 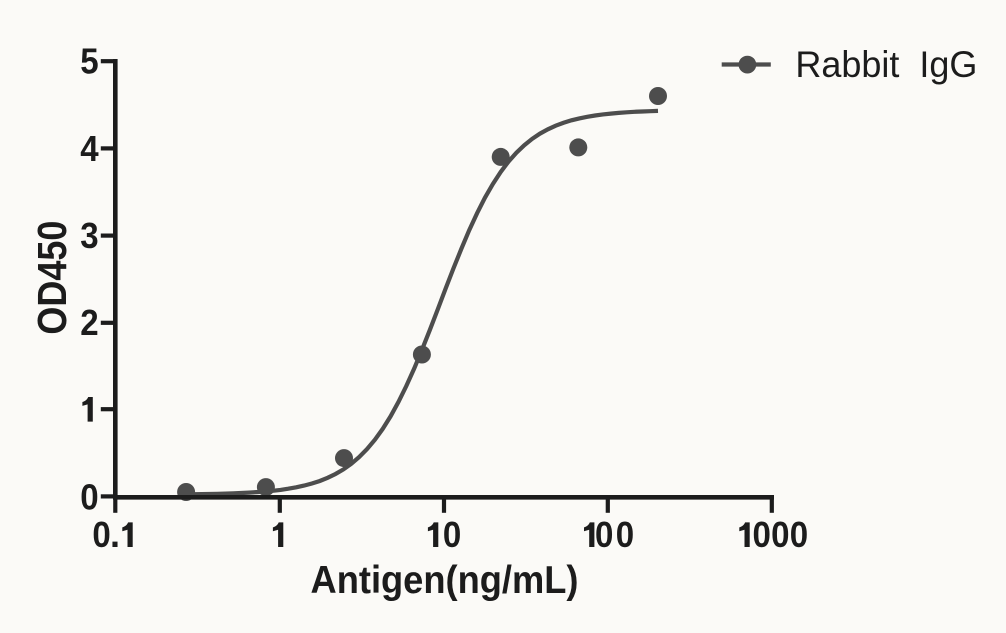 What do you see at coordinates (445, 580) in the screenshot?
I see `svg-text: Antigen(ng/mL)` at bounding box center [445, 580].